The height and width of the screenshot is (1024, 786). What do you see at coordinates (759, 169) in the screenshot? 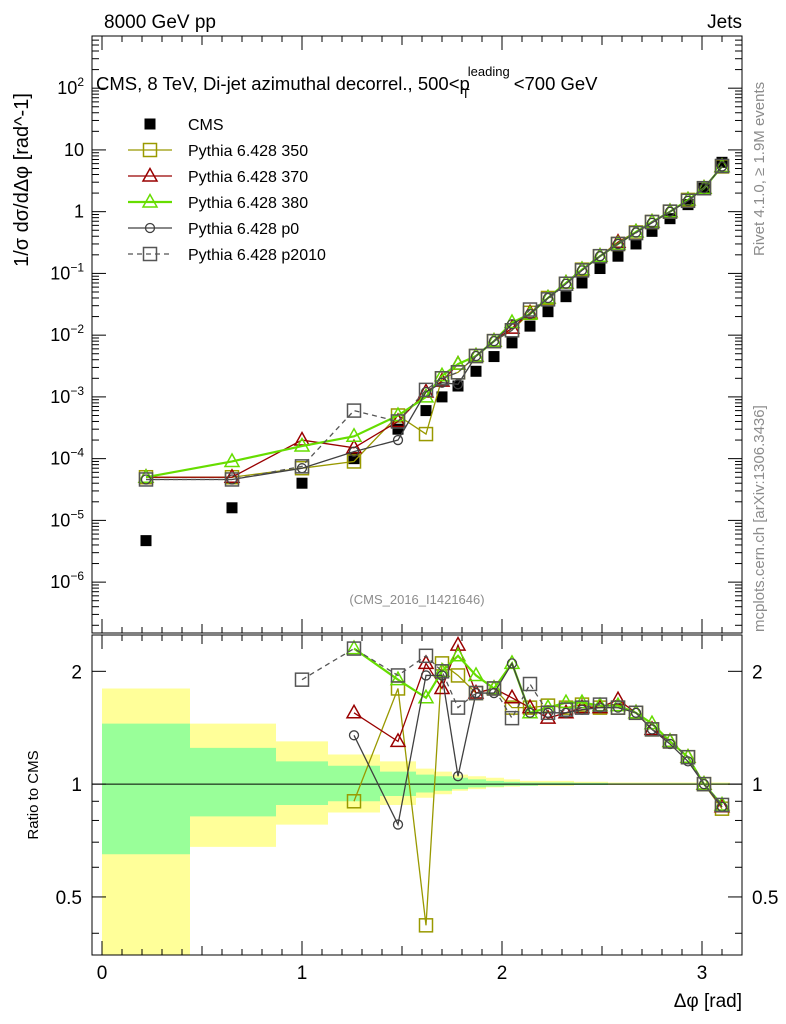
I see `rivet-version-label: Rivet 4.1.0, ≥ 1.9M events` at bounding box center [759, 169].